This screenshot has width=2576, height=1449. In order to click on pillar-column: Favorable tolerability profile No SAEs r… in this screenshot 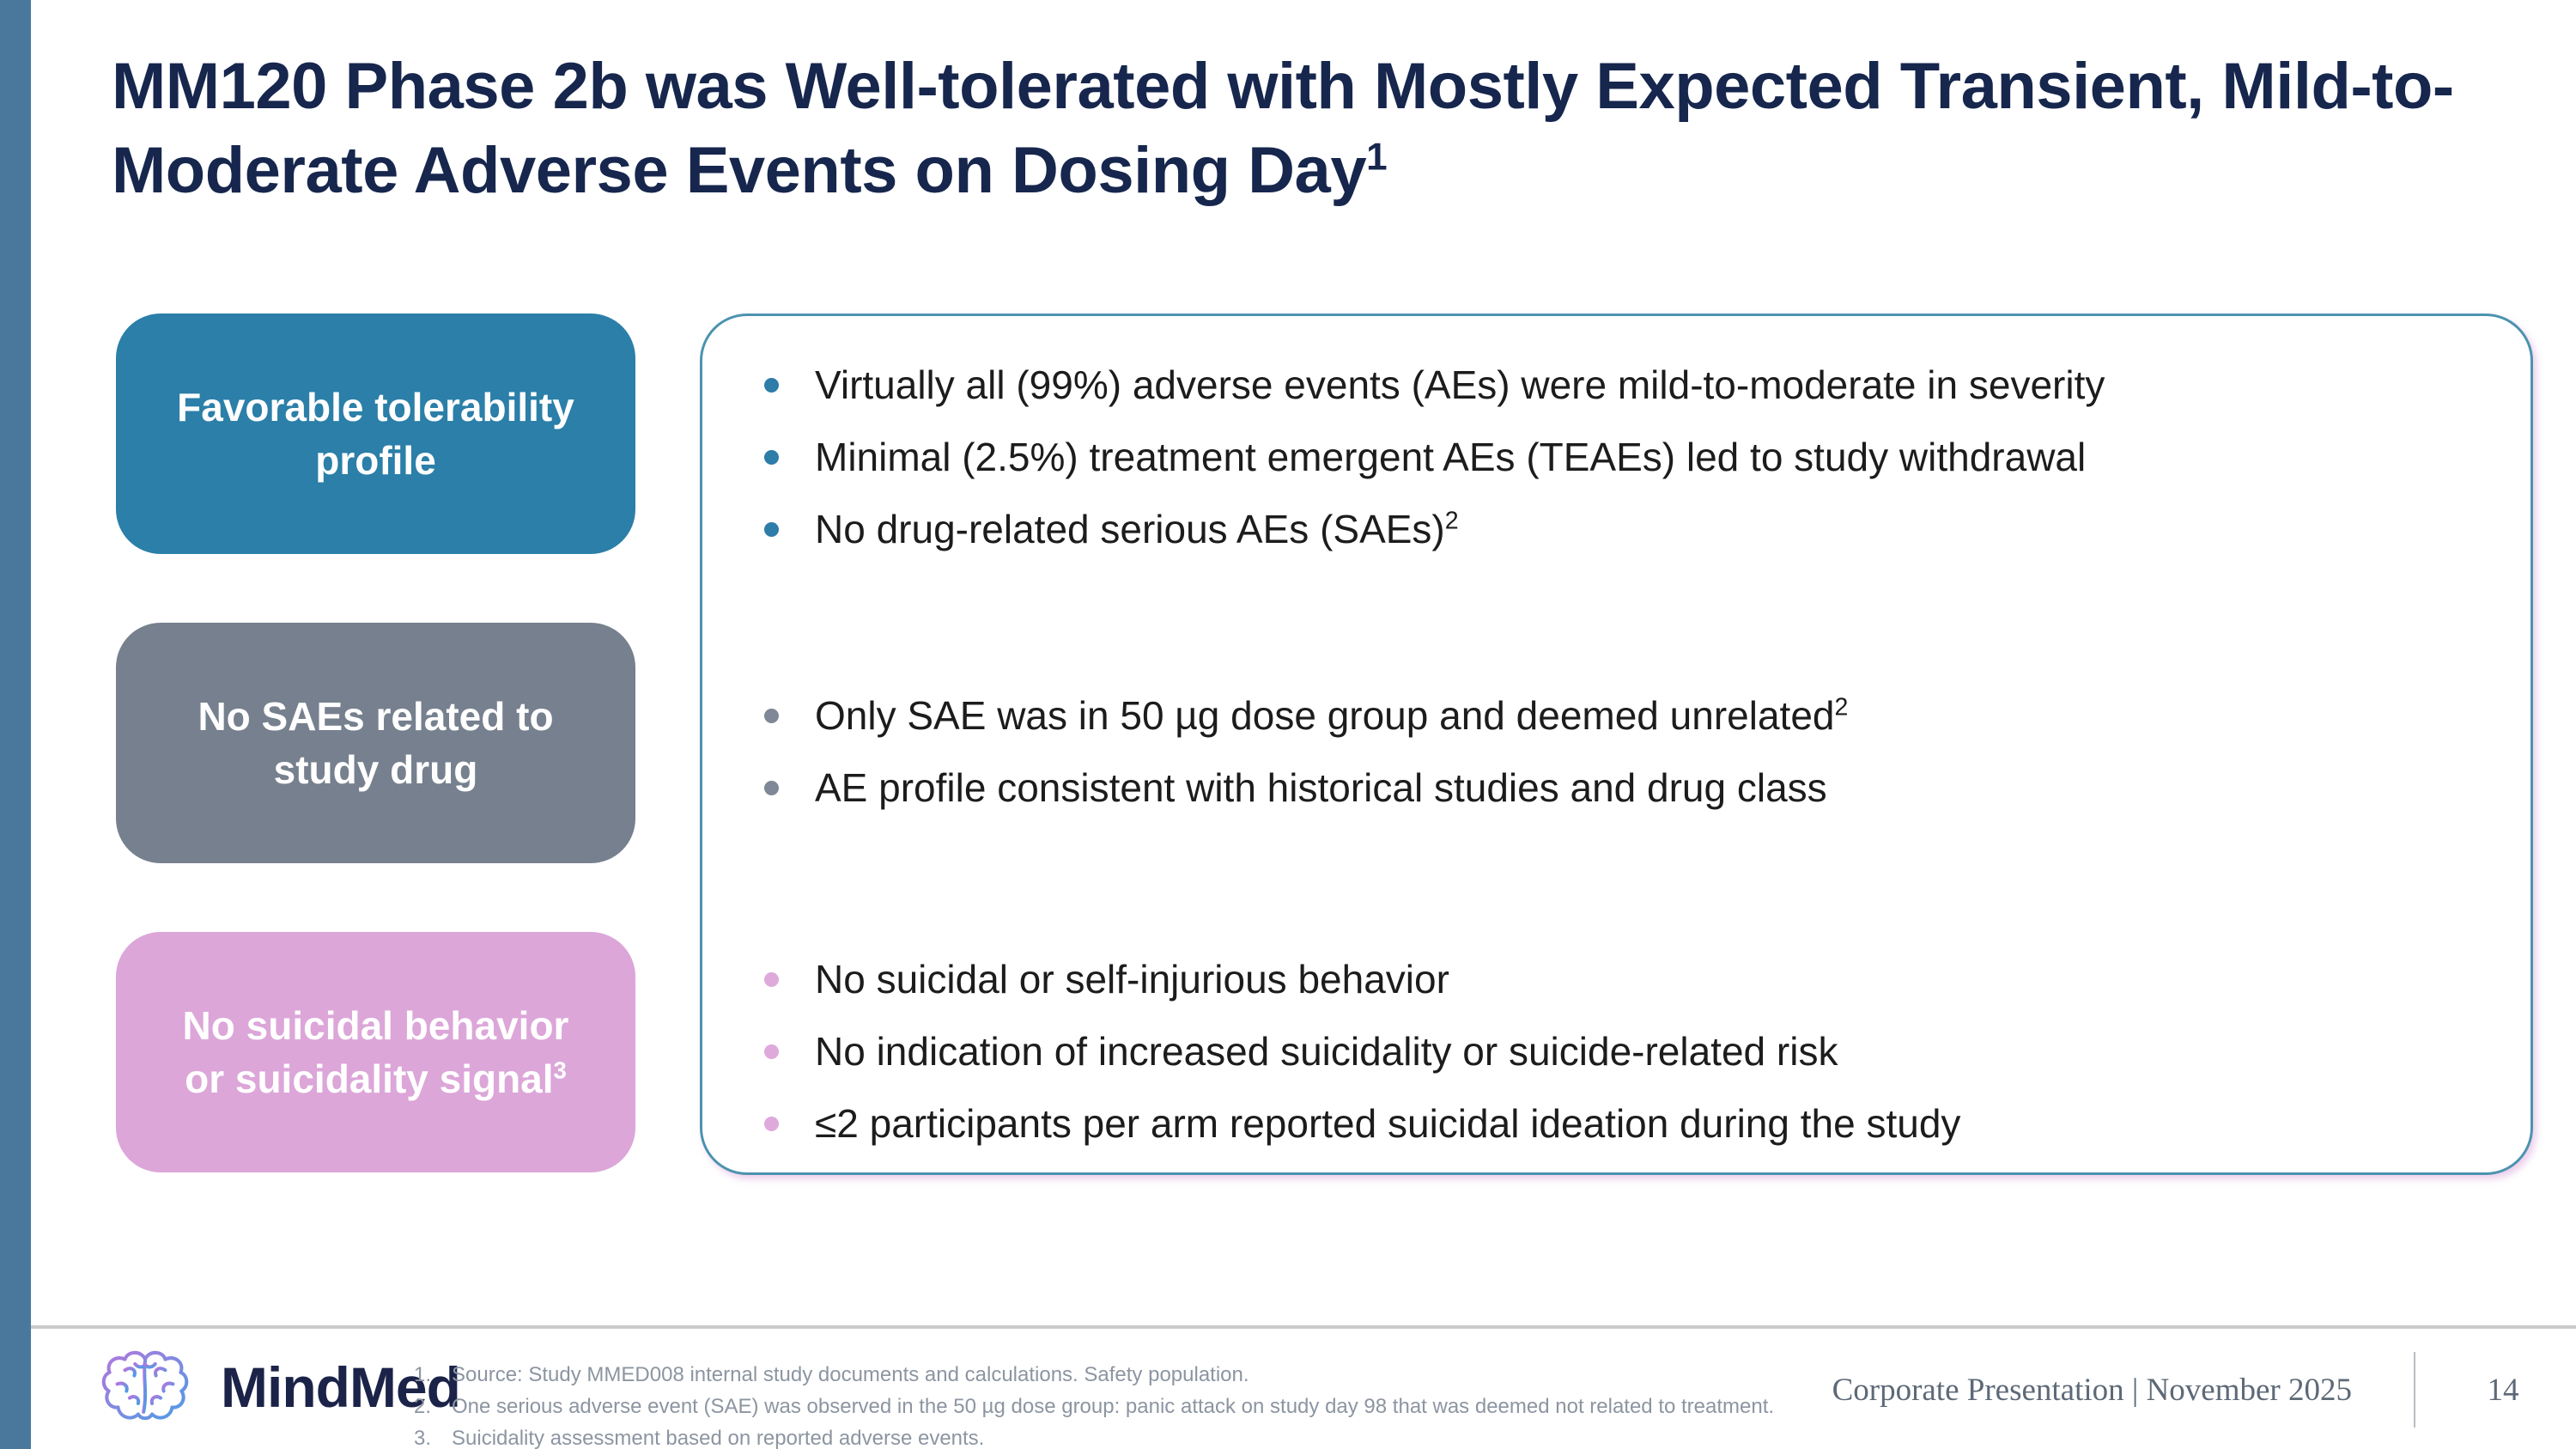, I will do `click(376, 743)`.